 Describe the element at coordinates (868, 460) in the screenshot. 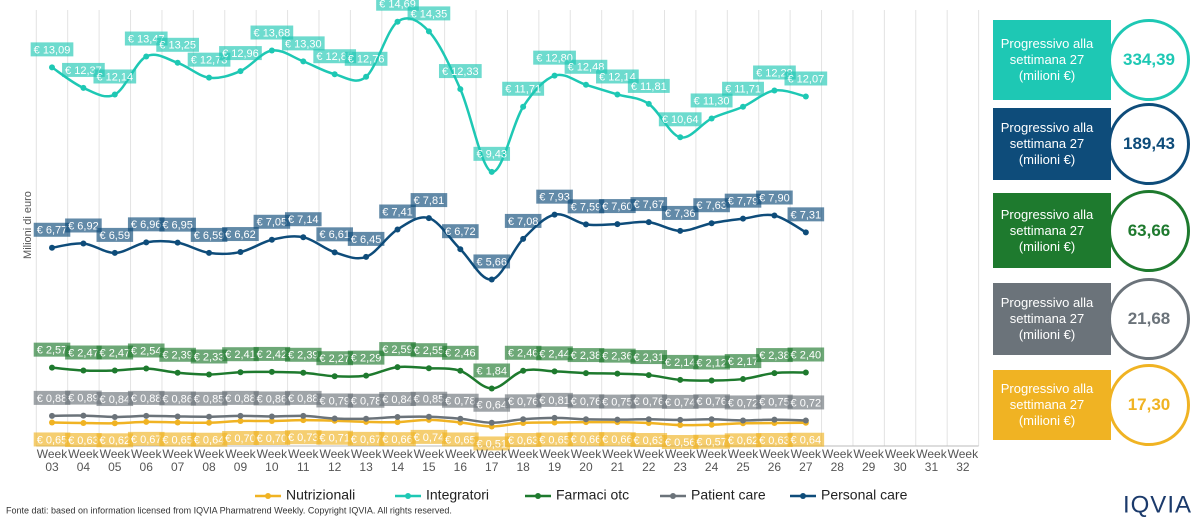

I see `x-tick-label: Week 29` at that location.